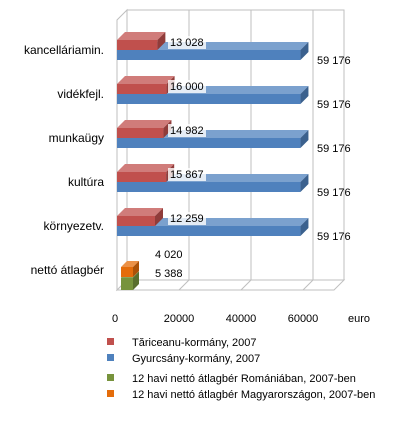  Describe the element at coordinates (194, 343) in the screenshot. I see `legend-entry: Tăriceanu-kormány, 2007` at that location.